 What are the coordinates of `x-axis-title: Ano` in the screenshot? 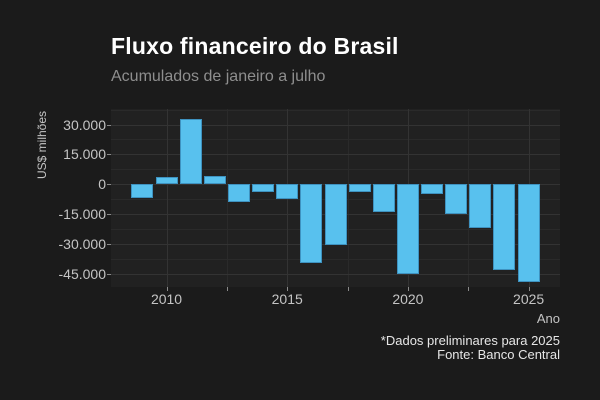 It's located at (548, 318).